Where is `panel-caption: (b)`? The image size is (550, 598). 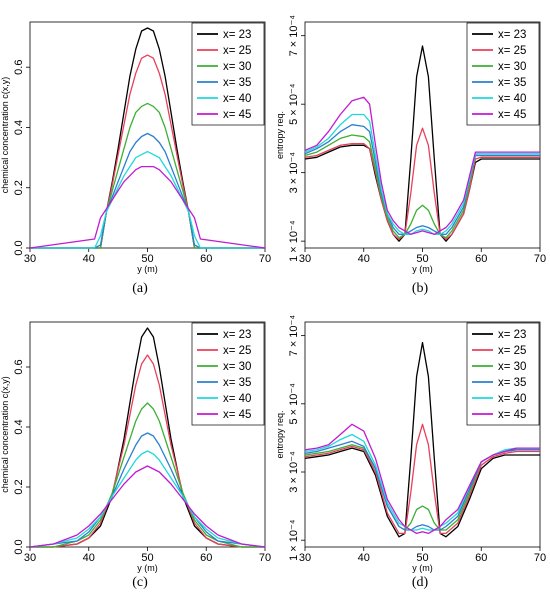 panel-caption: (b) is located at coordinates (420, 288).